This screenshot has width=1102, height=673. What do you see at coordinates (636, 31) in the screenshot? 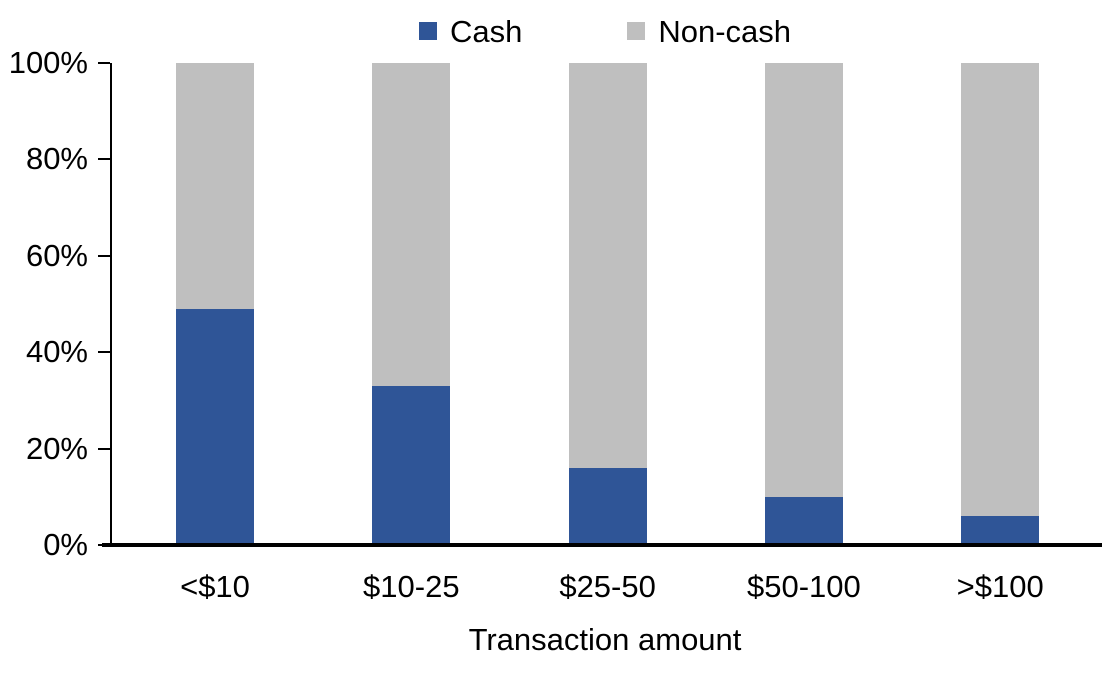
I see `noncash-swatch-icon` at bounding box center [636, 31].